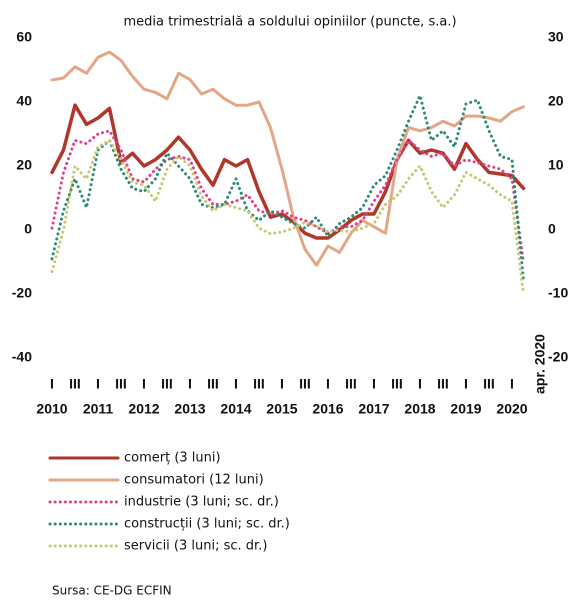  Describe the element at coordinates (556, 37) in the screenshot. I see `y2-tick-label: 30` at that location.